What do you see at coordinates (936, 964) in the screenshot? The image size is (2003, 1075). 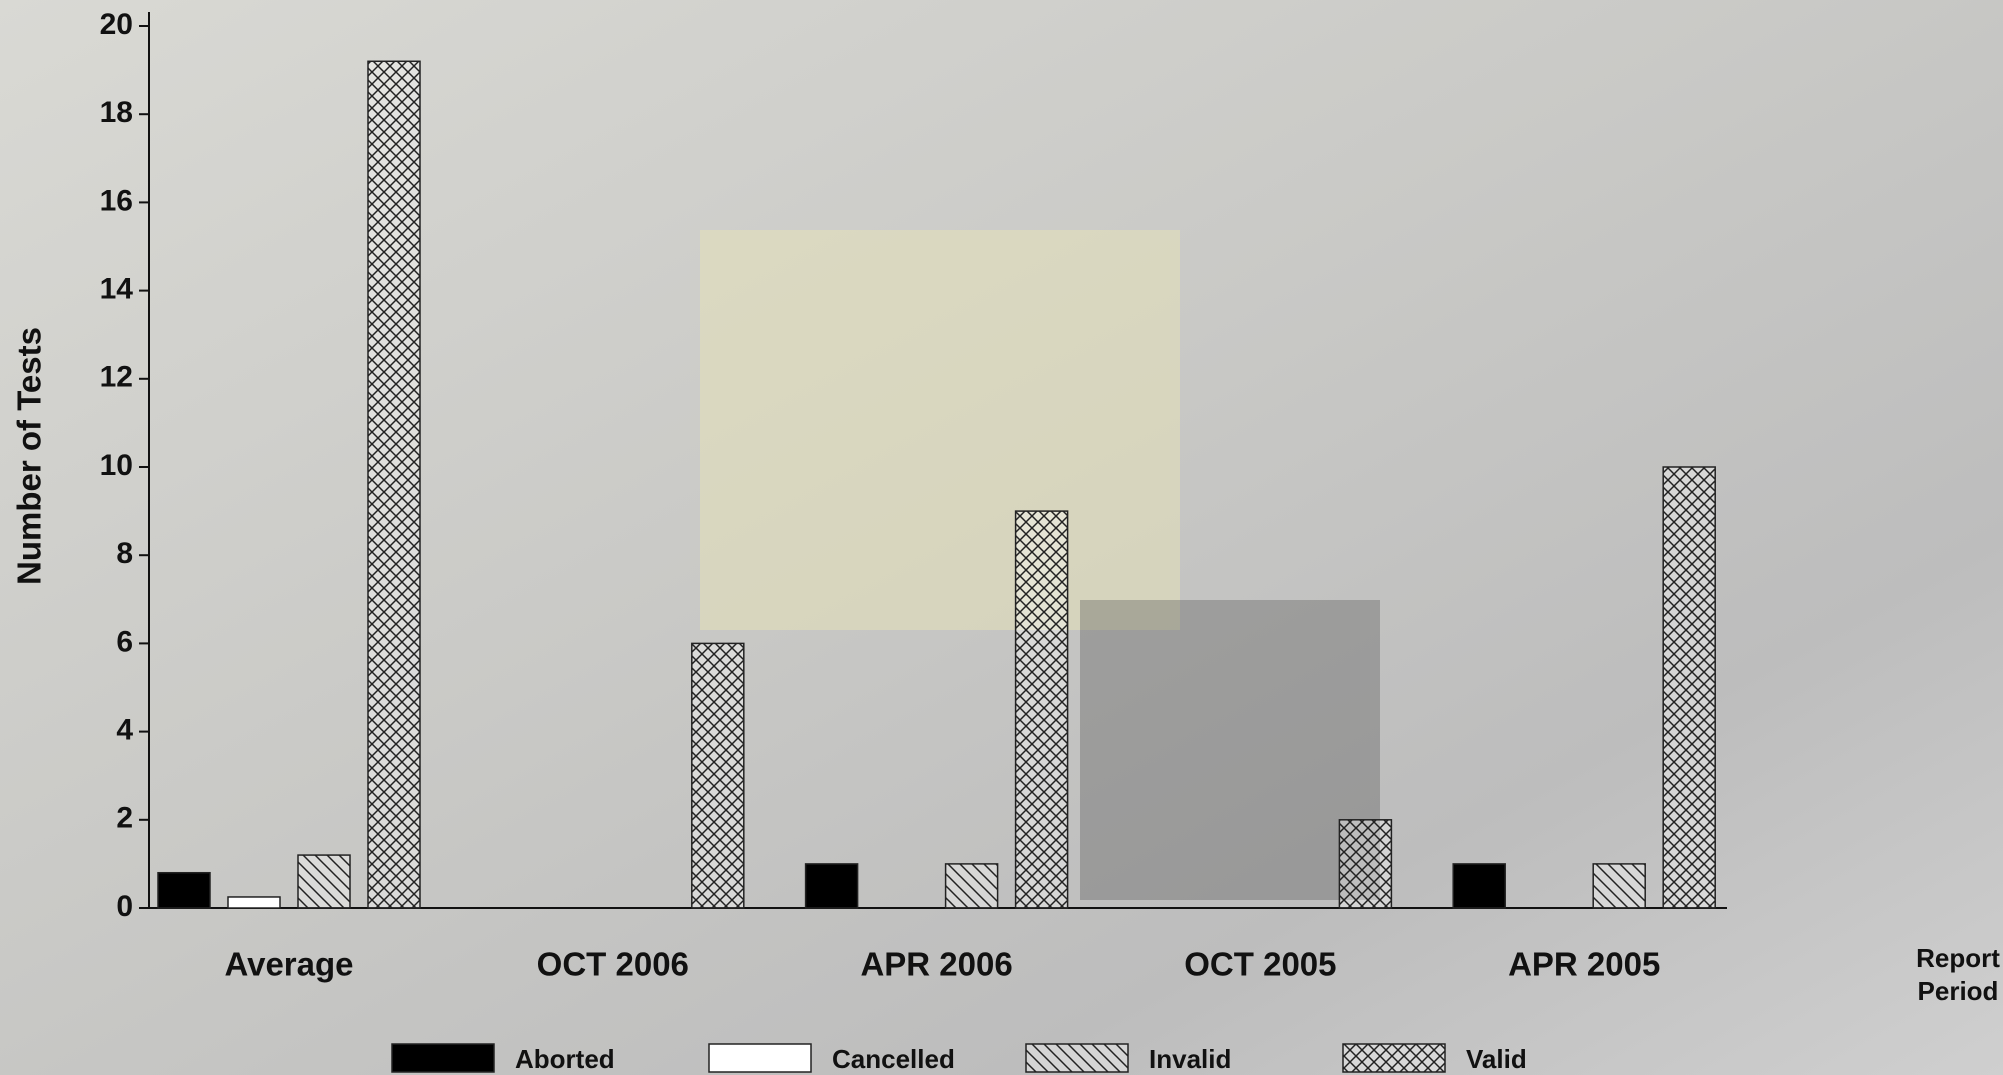 I see `x-tick-label: APR 2006` at bounding box center [936, 964].